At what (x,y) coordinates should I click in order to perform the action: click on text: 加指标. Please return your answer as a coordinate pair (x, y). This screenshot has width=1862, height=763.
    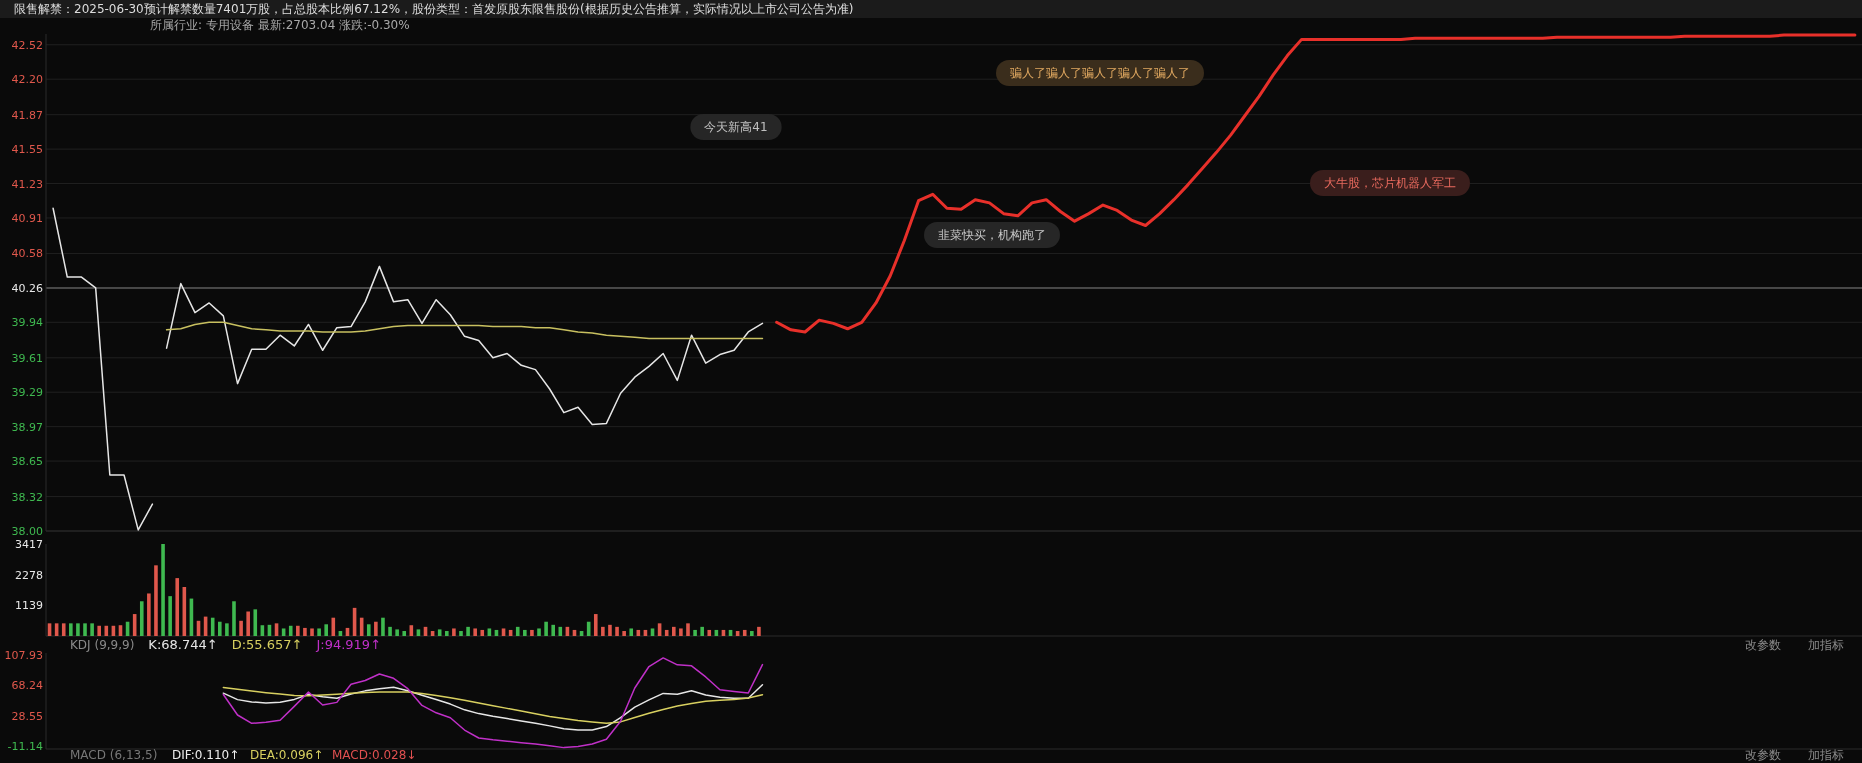
    Looking at the image, I should click on (1826, 645).